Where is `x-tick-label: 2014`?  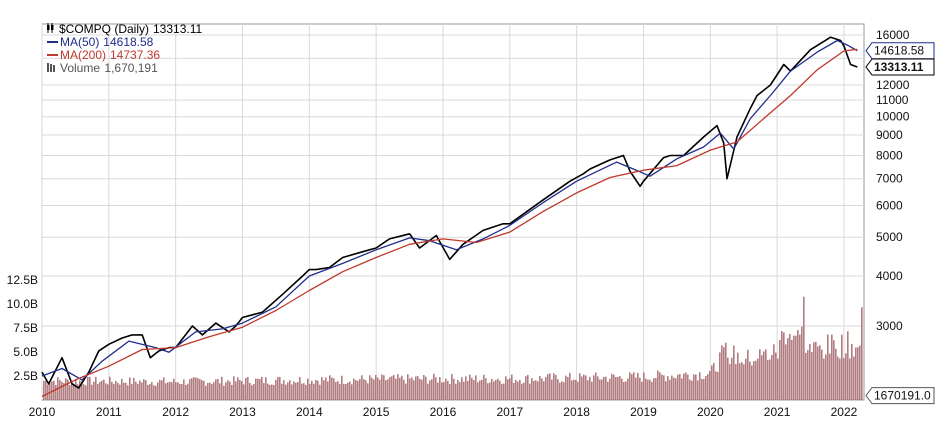
x-tick-label: 2014 is located at coordinates (309, 412).